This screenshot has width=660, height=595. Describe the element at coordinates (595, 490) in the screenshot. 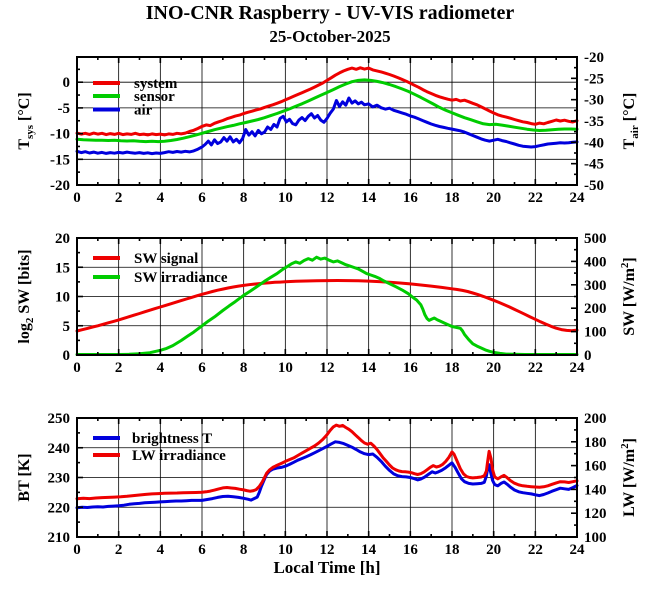

I see `y2-tick-label: 140` at that location.